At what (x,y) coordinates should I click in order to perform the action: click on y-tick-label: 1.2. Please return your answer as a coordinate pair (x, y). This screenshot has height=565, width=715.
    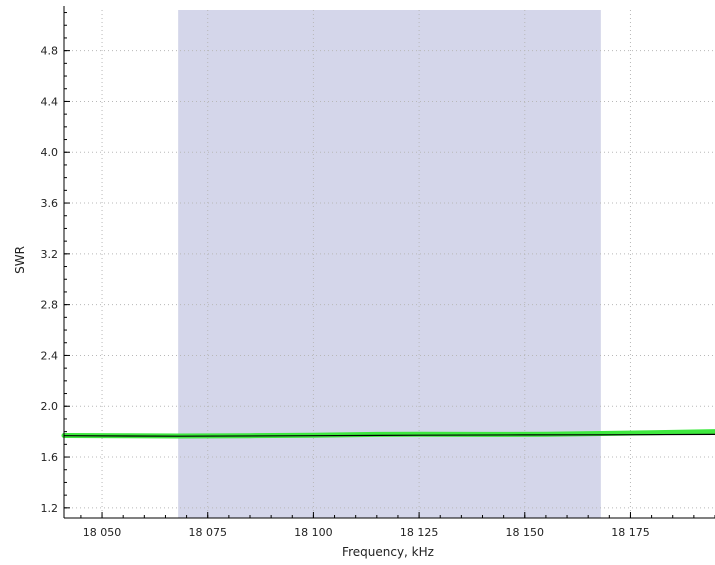
    Looking at the image, I should click on (50, 508).